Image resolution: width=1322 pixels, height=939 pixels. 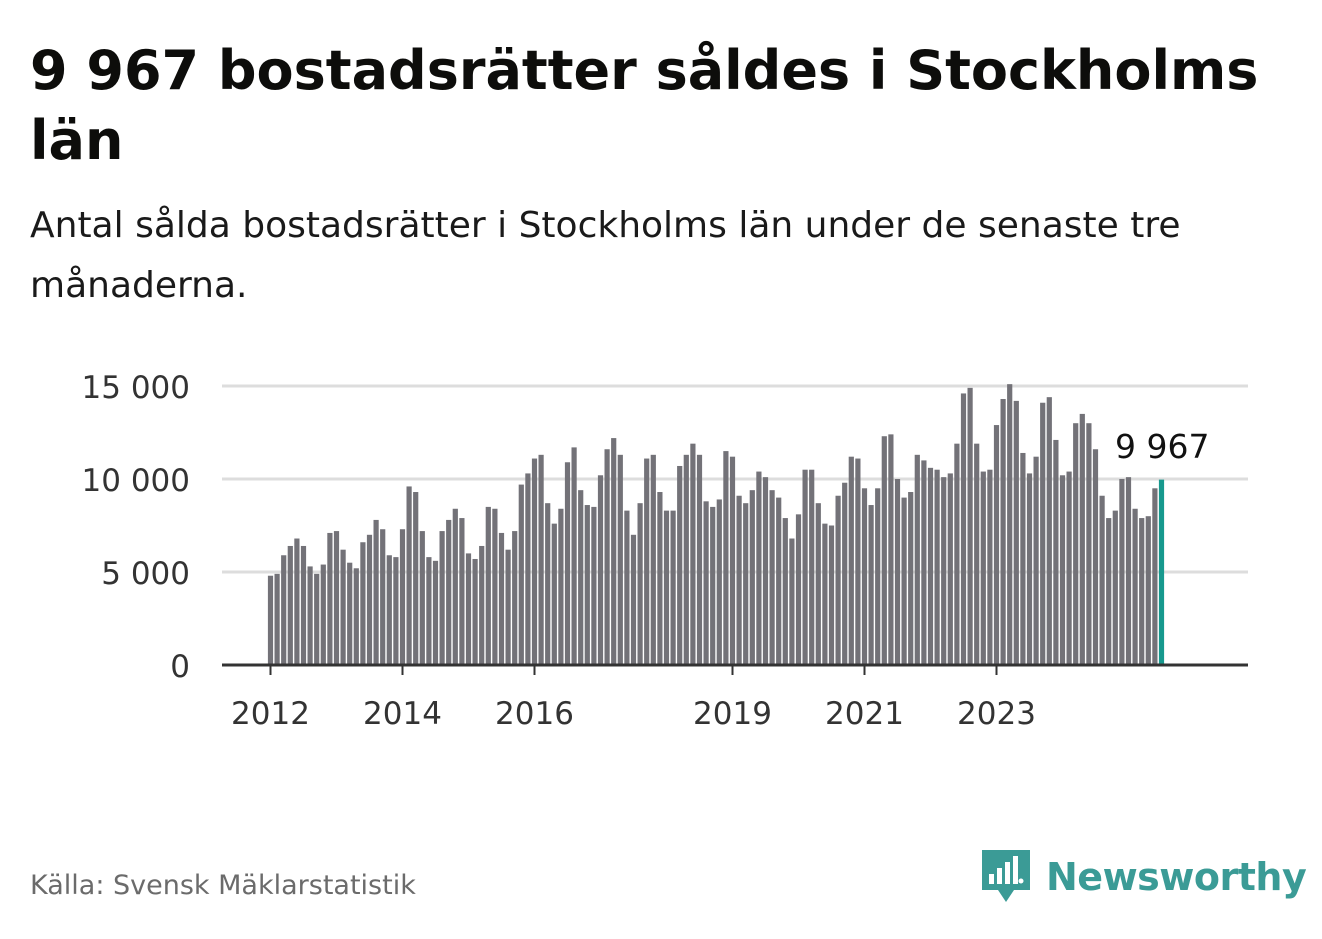 What do you see at coordinates (732, 714) in the screenshot?
I see `x-tick-label: 2019` at bounding box center [732, 714].